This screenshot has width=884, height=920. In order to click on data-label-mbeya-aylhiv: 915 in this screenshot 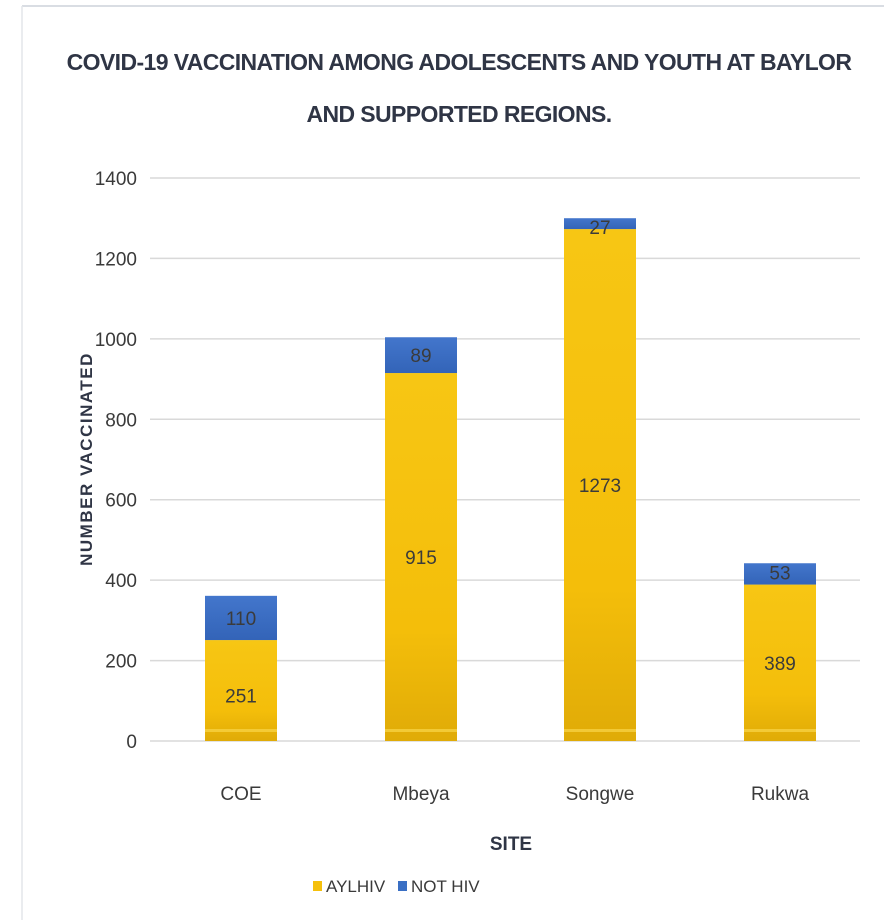, I will do `click(421, 558)`.